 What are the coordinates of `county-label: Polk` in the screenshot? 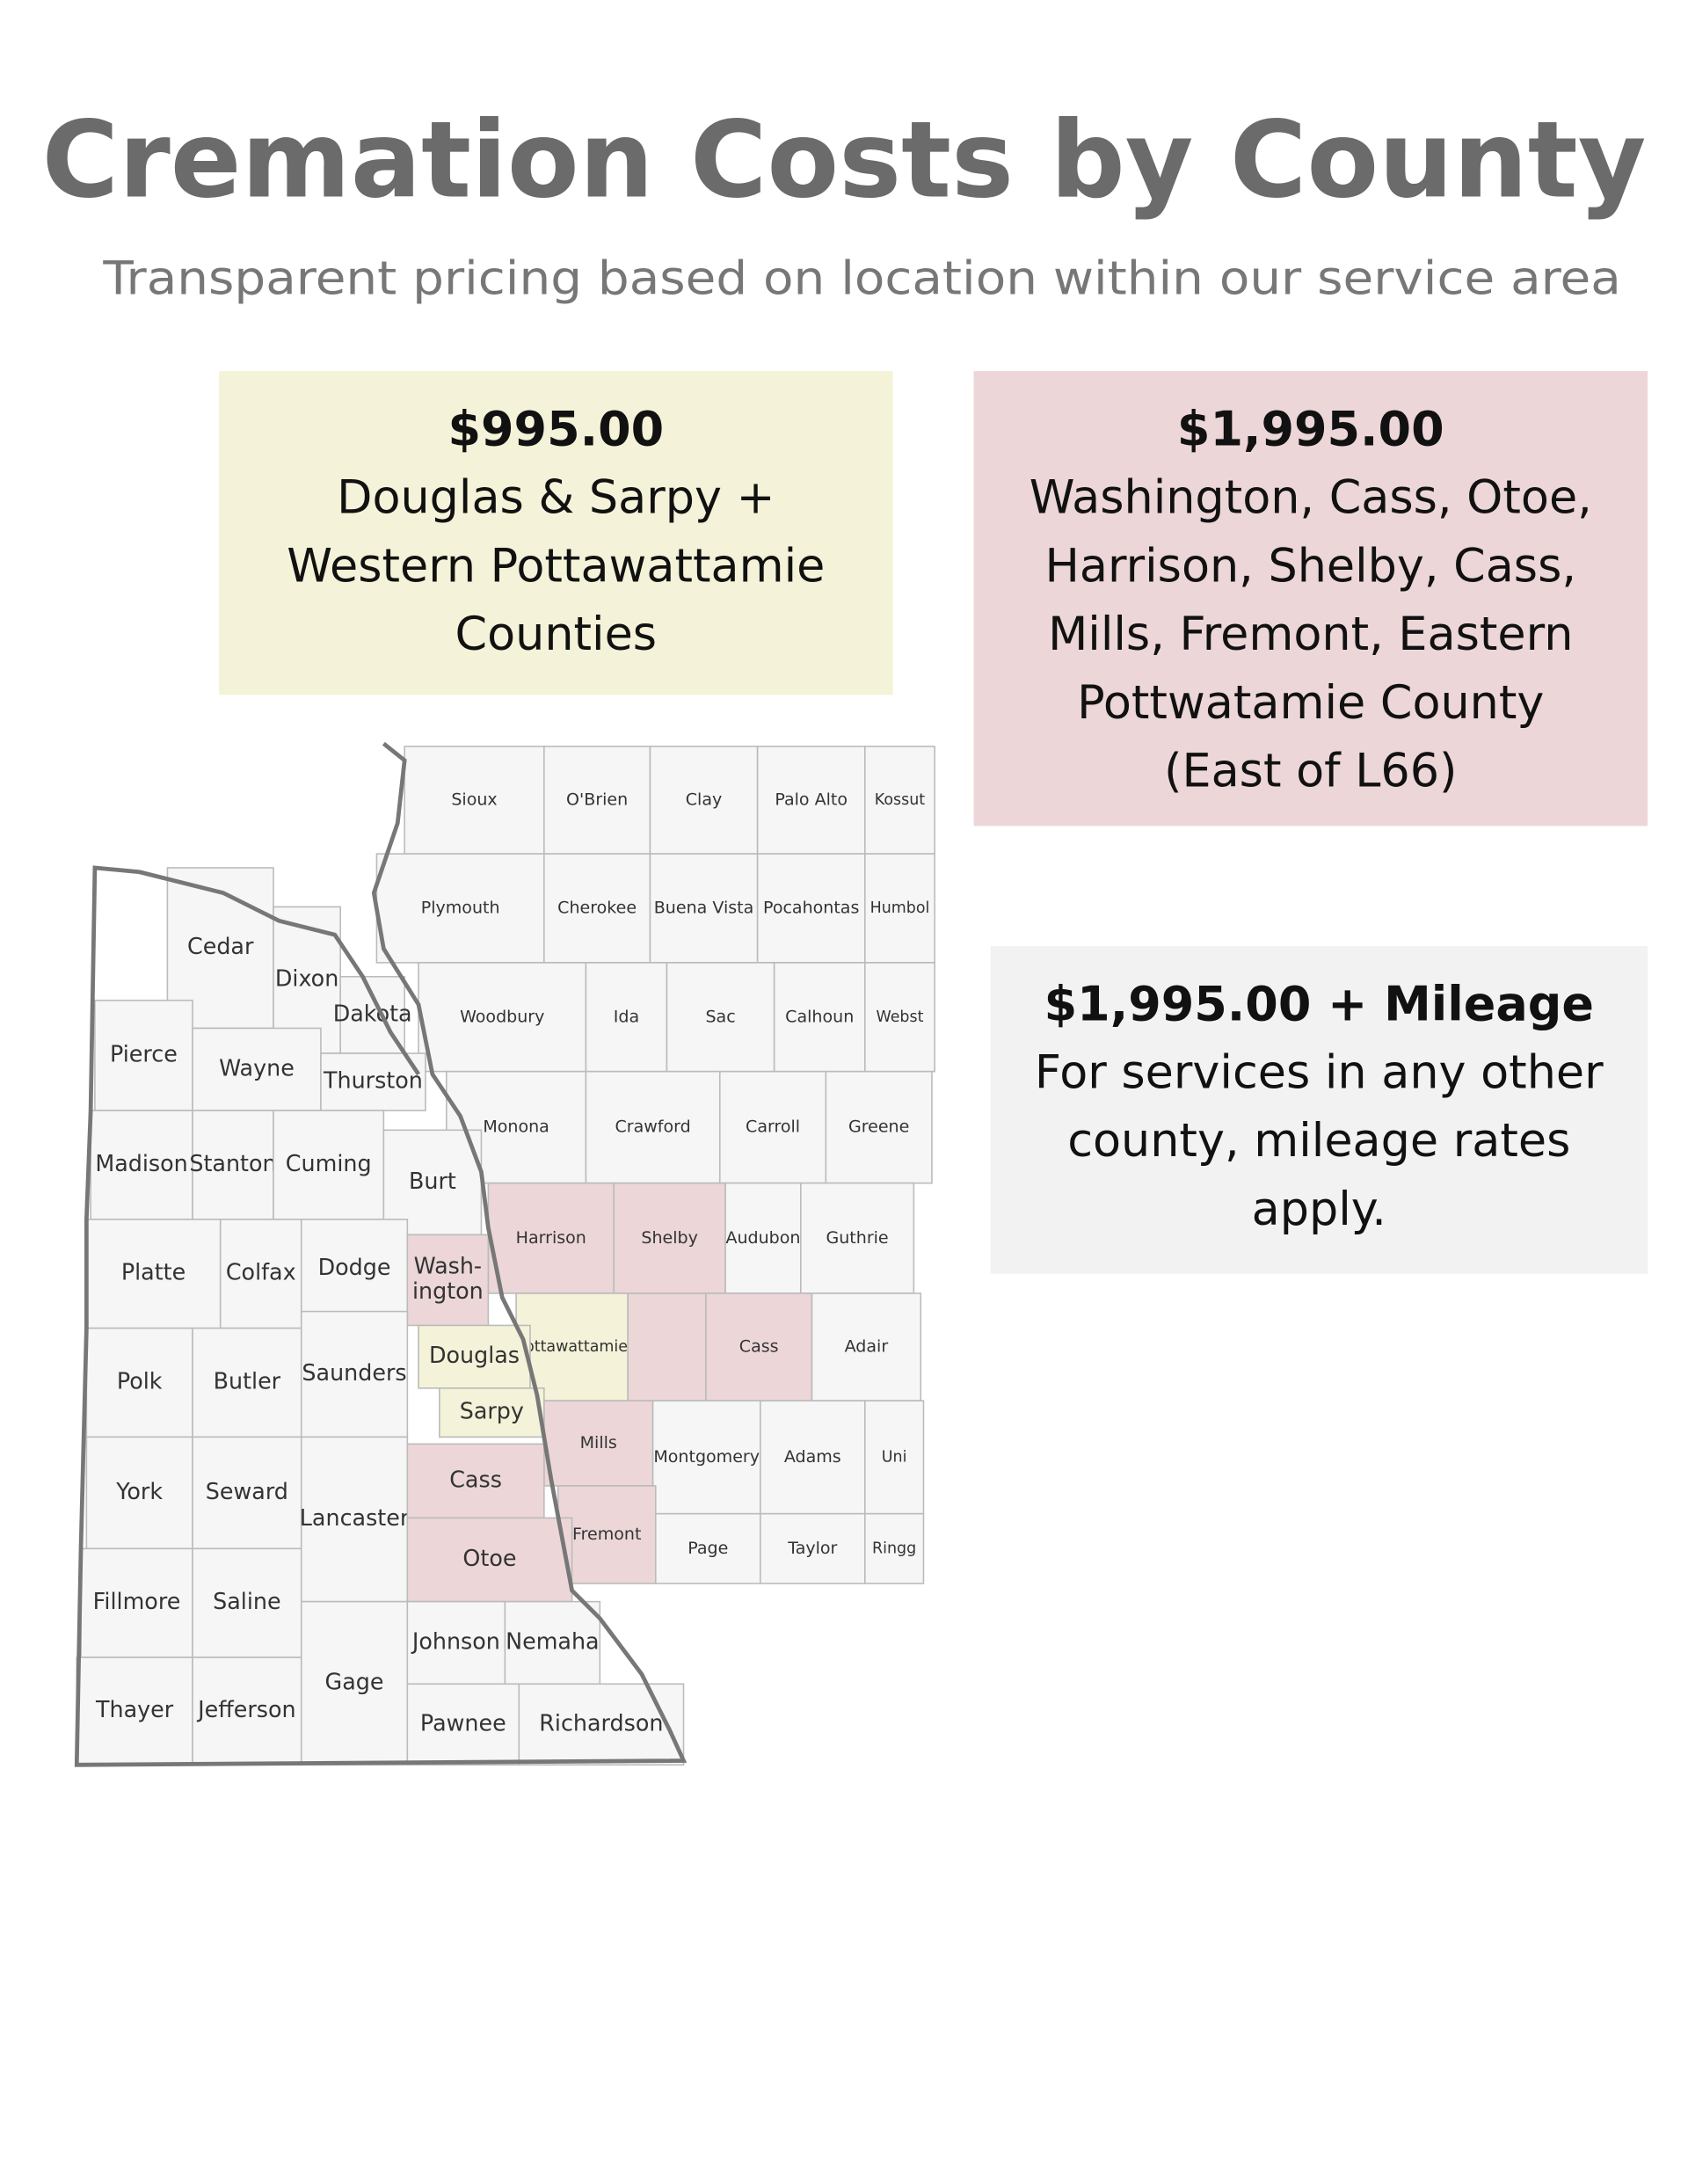 It's located at (140, 1381).